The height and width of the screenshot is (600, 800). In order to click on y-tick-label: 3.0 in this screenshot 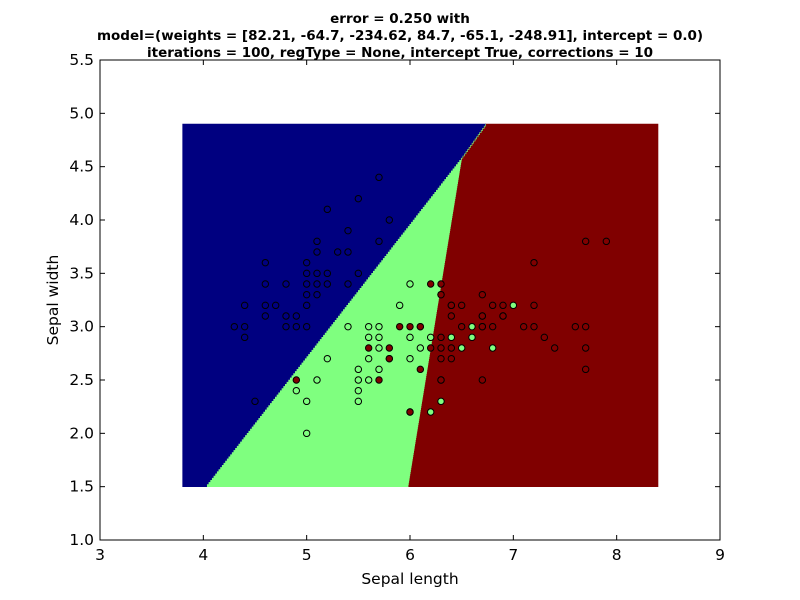, I will do `click(81, 327)`.